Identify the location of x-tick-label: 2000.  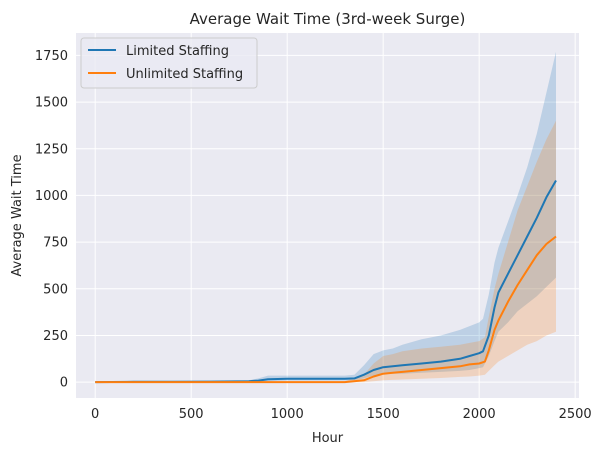
(479, 414).